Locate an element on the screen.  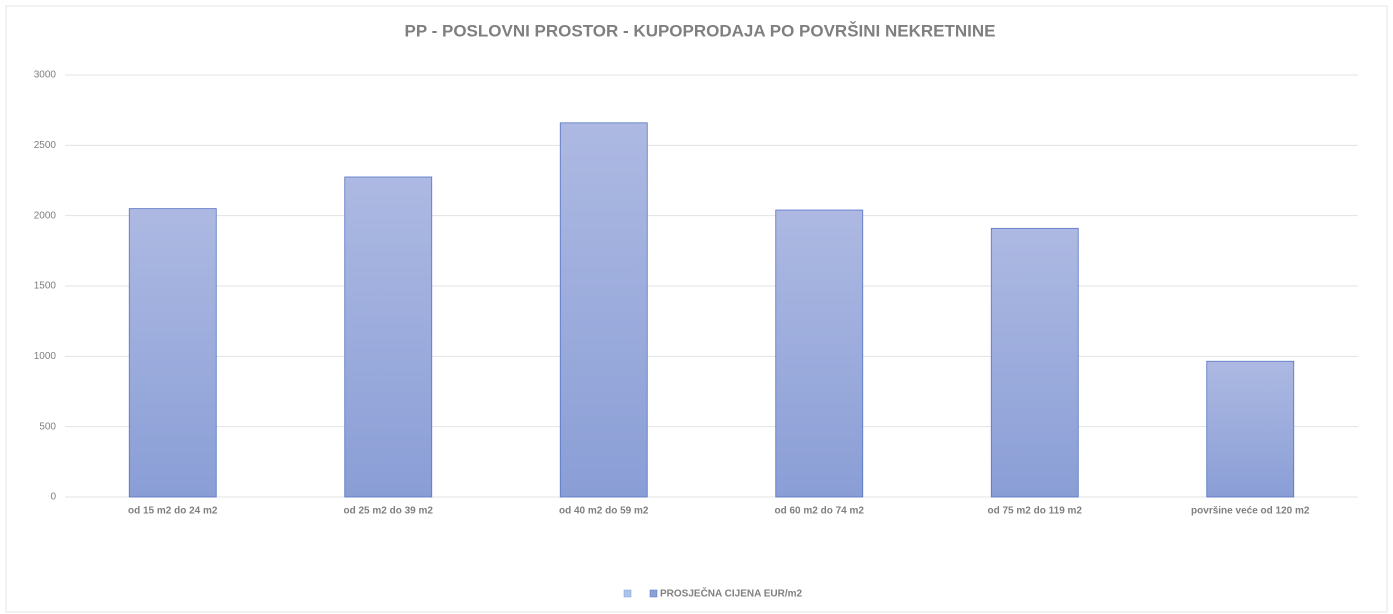
legend-swatch is located at coordinates (653, 593).